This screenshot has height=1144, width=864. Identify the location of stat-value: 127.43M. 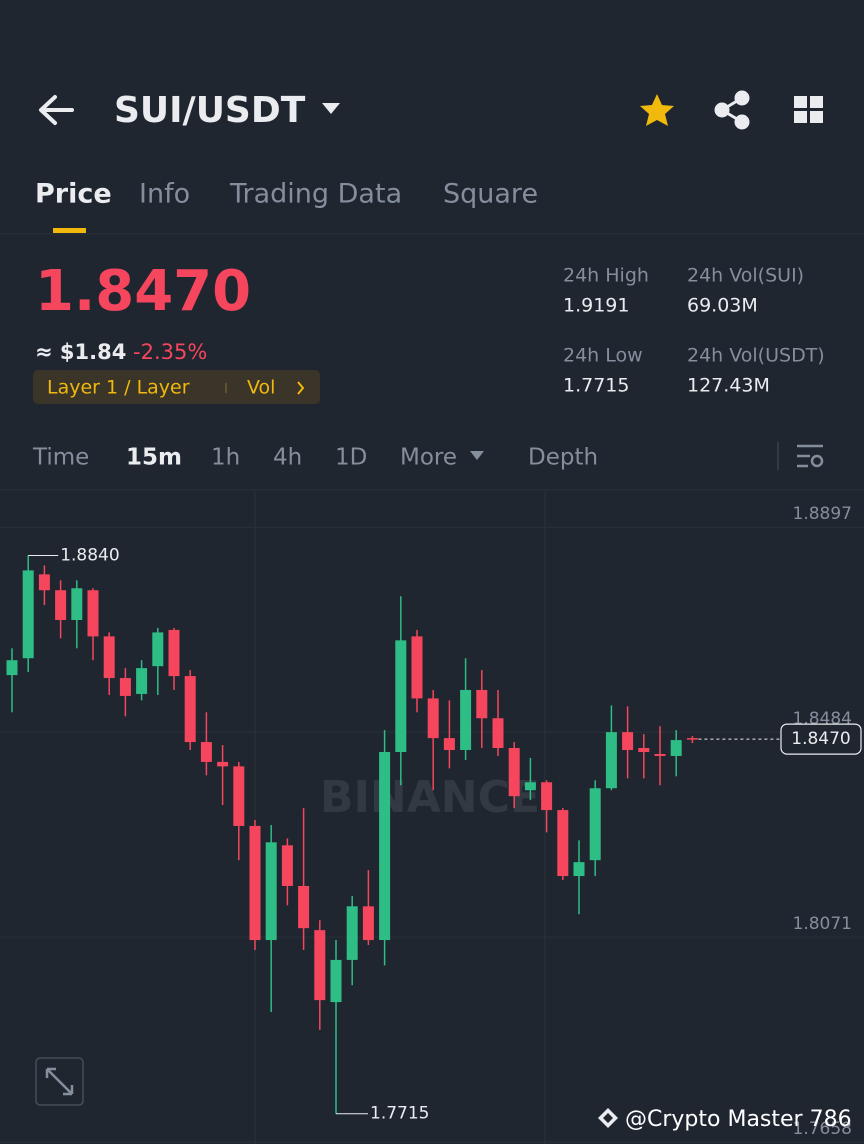
(728, 386).